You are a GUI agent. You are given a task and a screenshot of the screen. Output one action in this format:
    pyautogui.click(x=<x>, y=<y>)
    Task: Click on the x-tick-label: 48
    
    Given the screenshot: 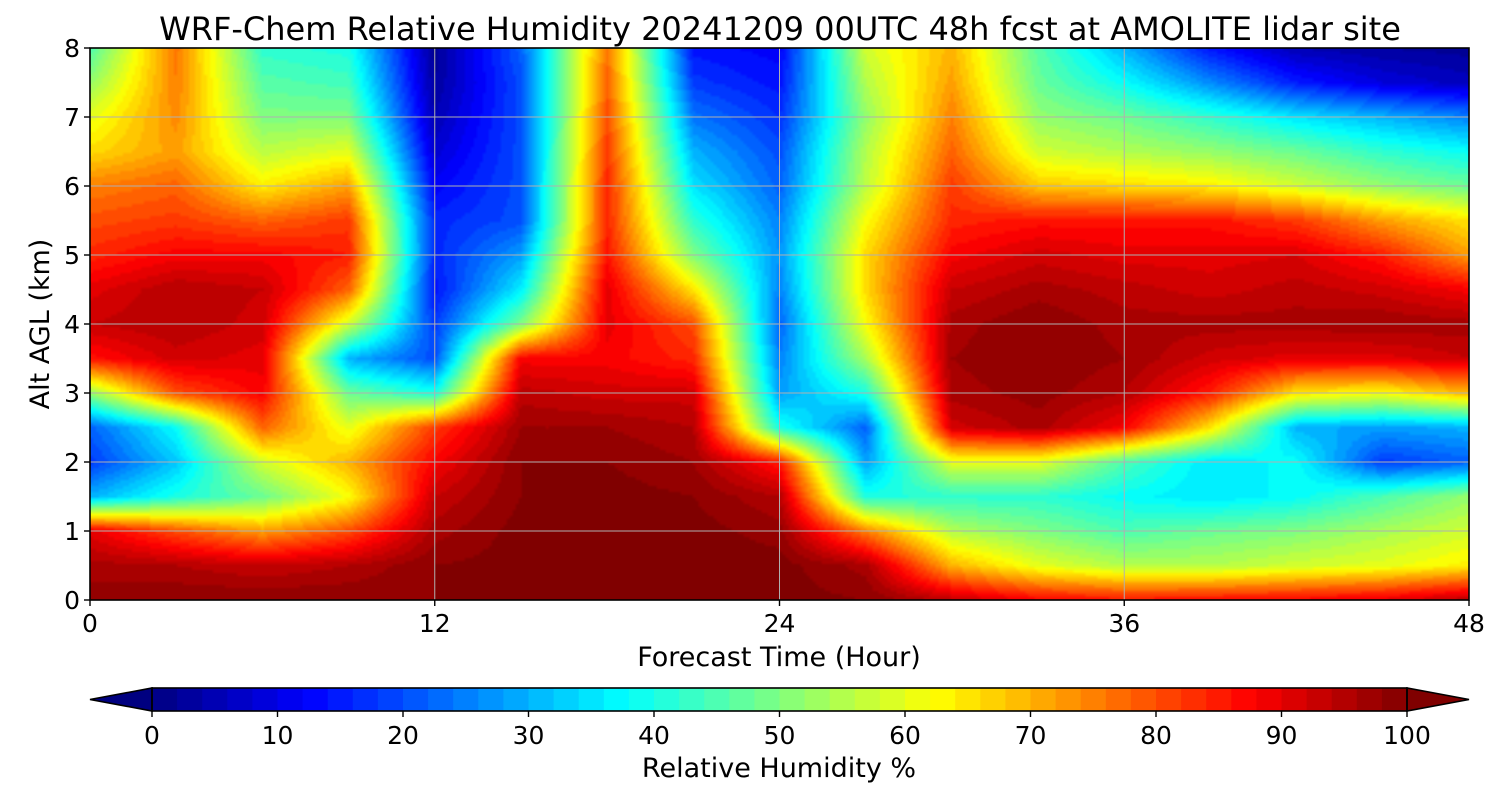 What is the action you would take?
    pyautogui.click(x=1469, y=623)
    